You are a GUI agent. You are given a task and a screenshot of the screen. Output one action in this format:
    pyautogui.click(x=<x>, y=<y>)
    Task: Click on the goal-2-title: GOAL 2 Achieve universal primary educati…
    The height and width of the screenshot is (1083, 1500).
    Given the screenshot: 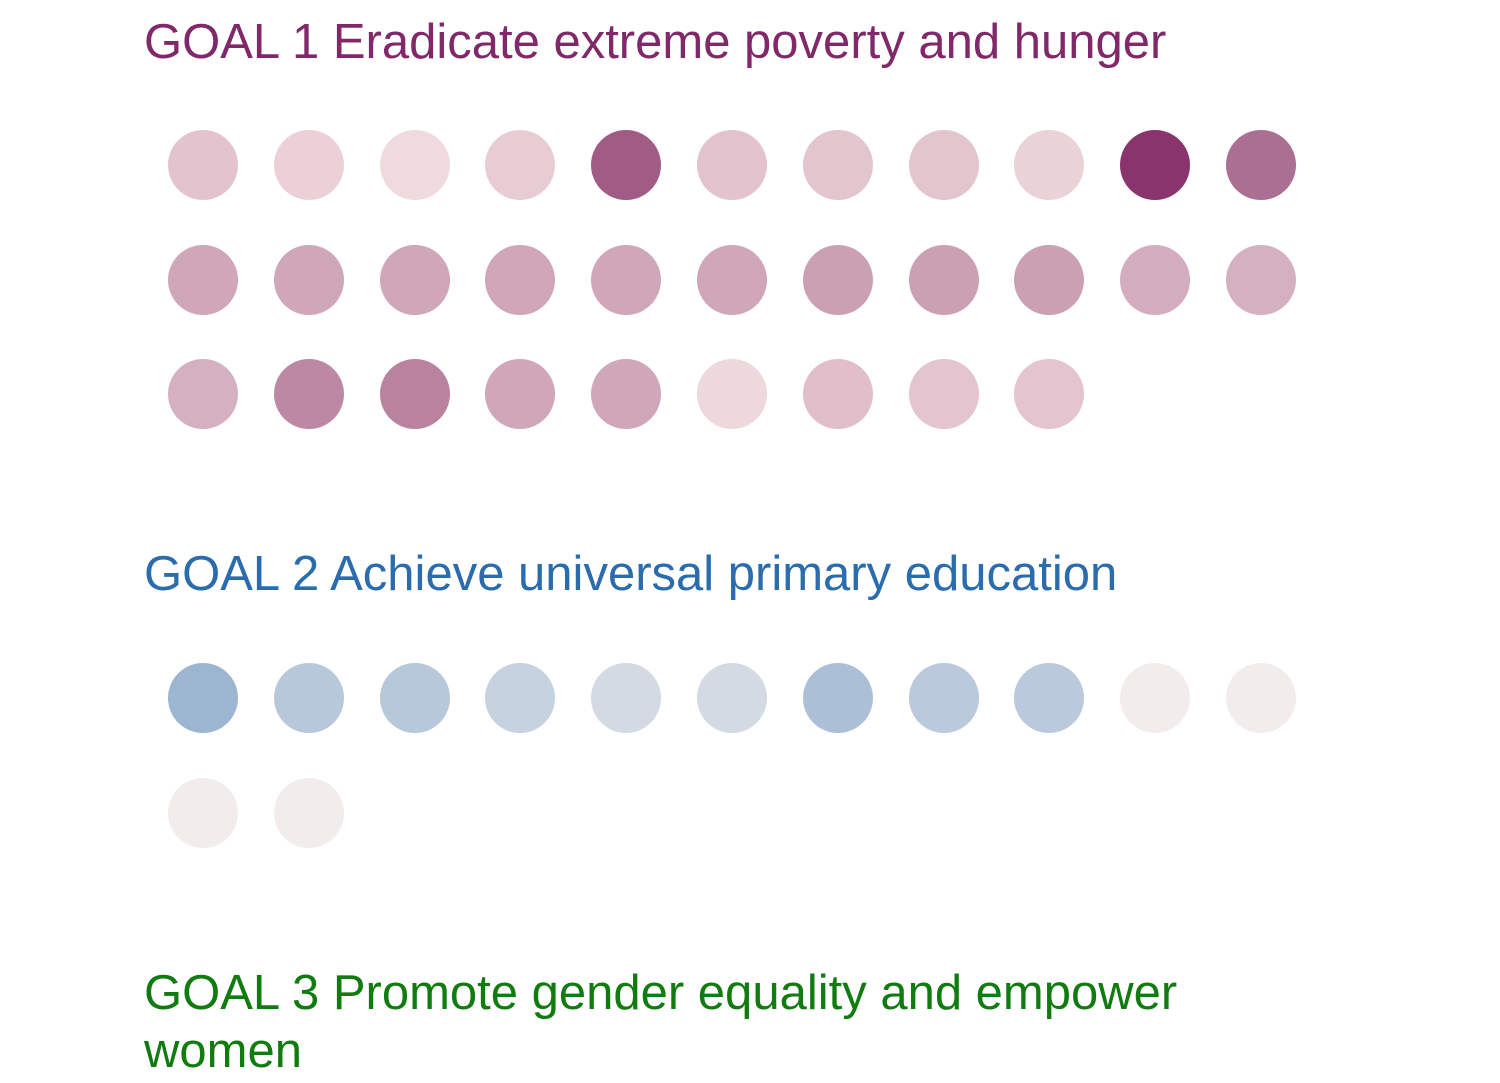 What is the action you would take?
    pyautogui.click(x=631, y=574)
    